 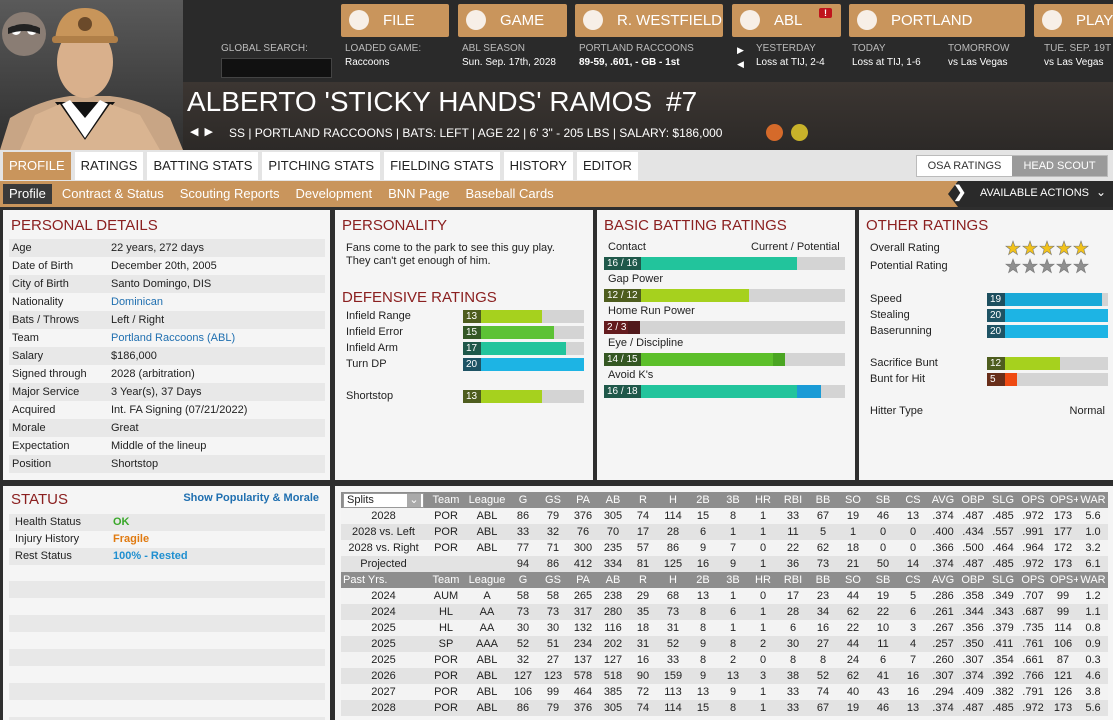 I want to click on stats-cell: 15, so click(x=703, y=516).